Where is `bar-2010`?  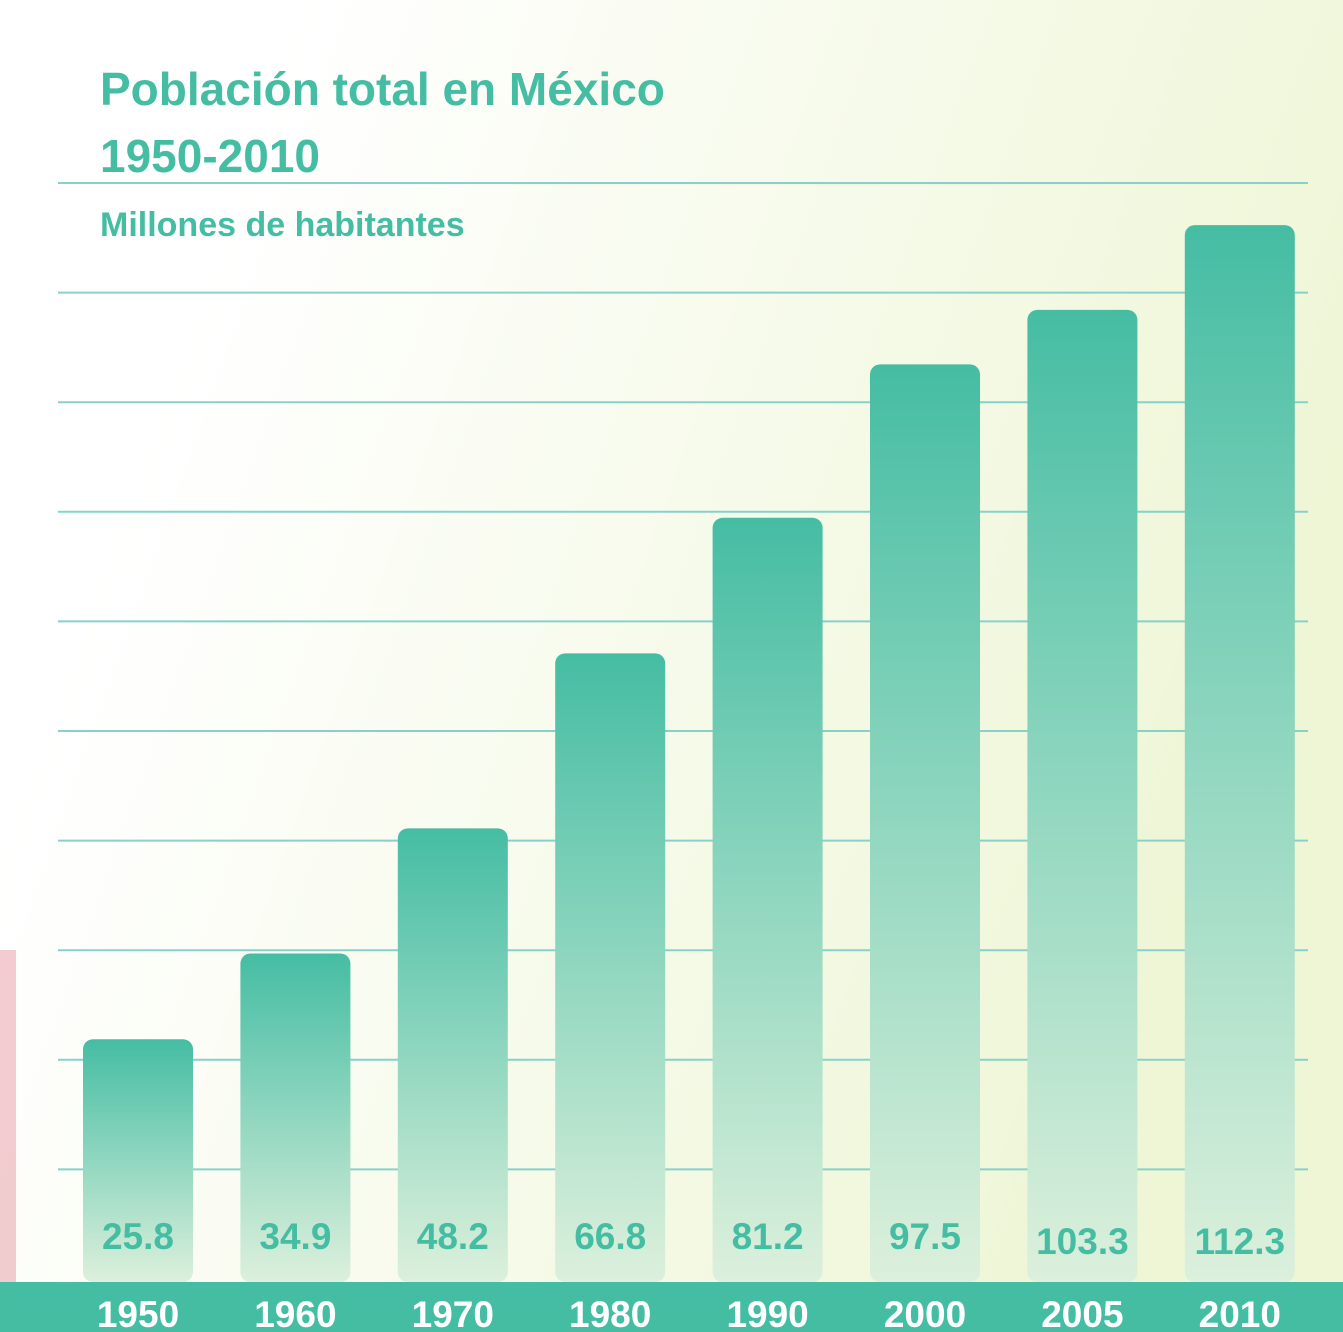
bar-2010 is located at coordinates (1239, 754).